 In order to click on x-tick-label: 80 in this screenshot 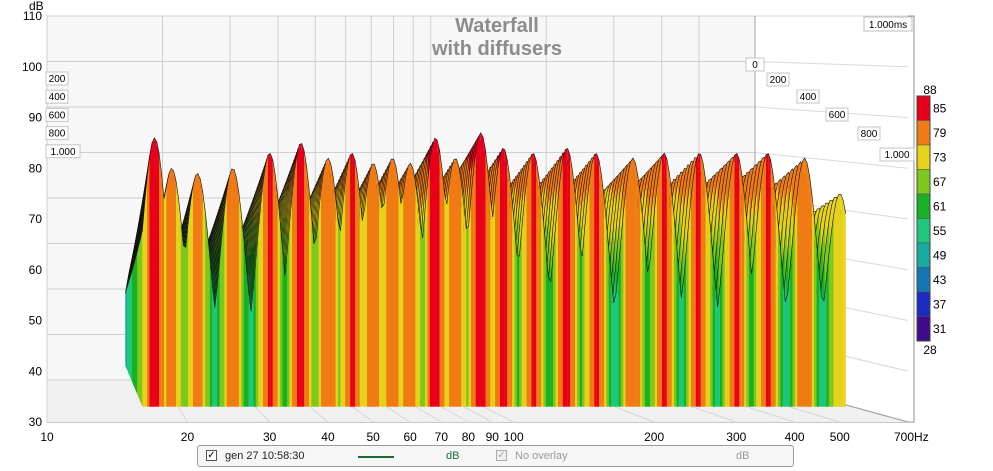, I will do `click(469, 437)`.